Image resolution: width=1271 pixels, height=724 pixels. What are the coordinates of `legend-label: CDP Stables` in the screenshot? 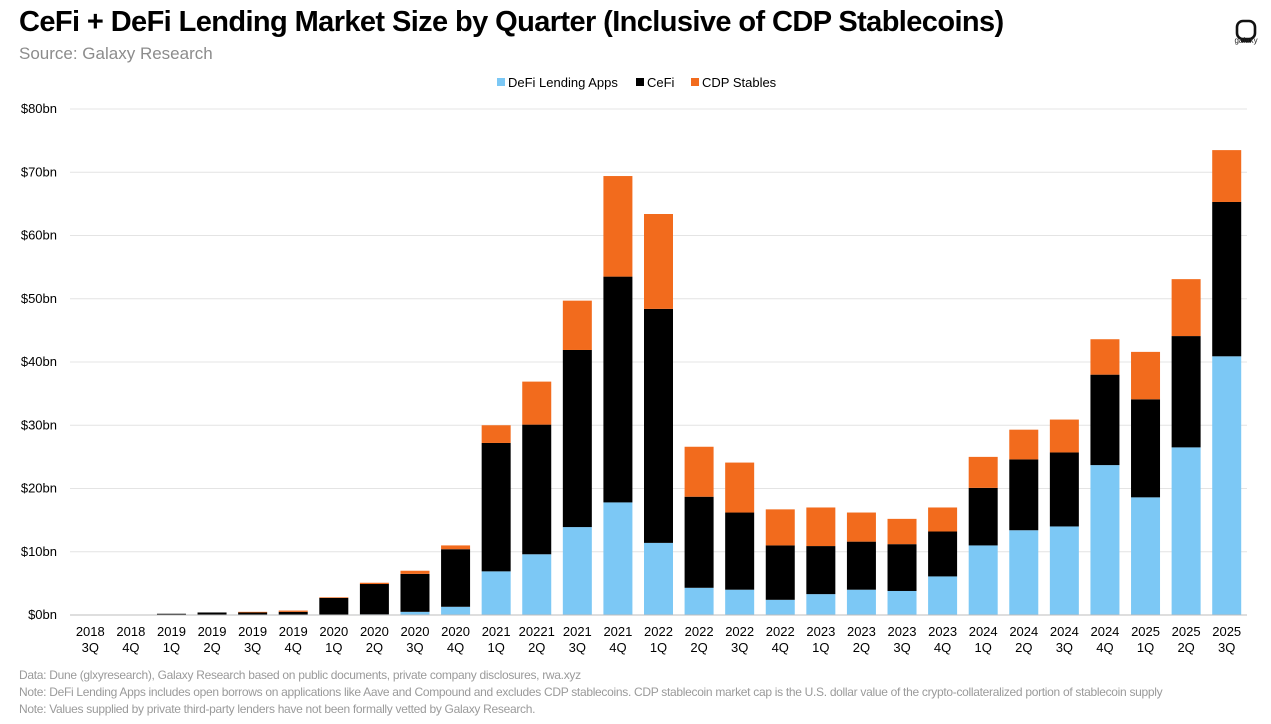 It's located at (739, 82).